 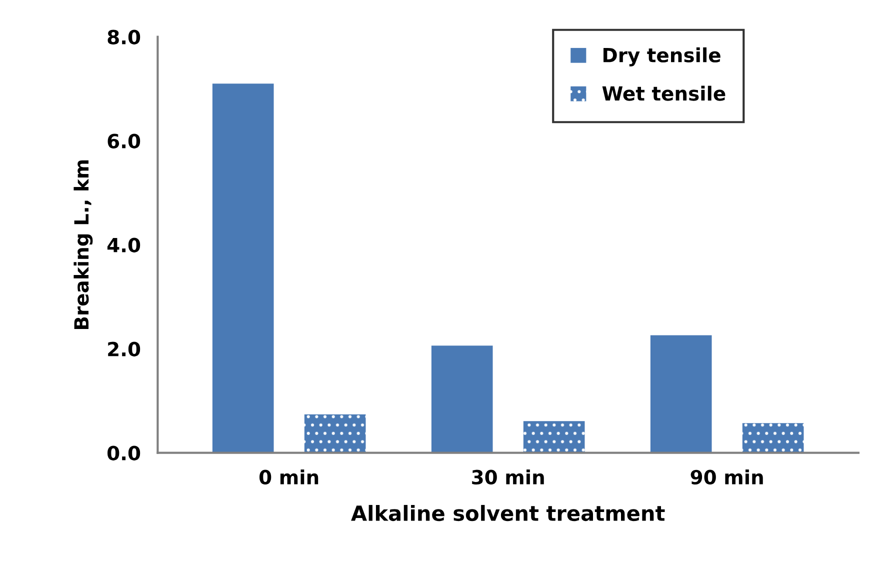 I want to click on x-tick-label: 0 min, so click(x=288, y=477).